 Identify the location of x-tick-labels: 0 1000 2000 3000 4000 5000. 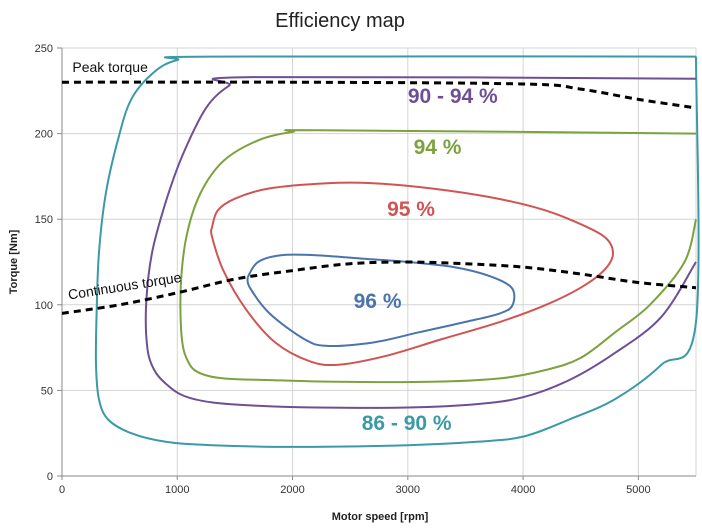
(355, 490).